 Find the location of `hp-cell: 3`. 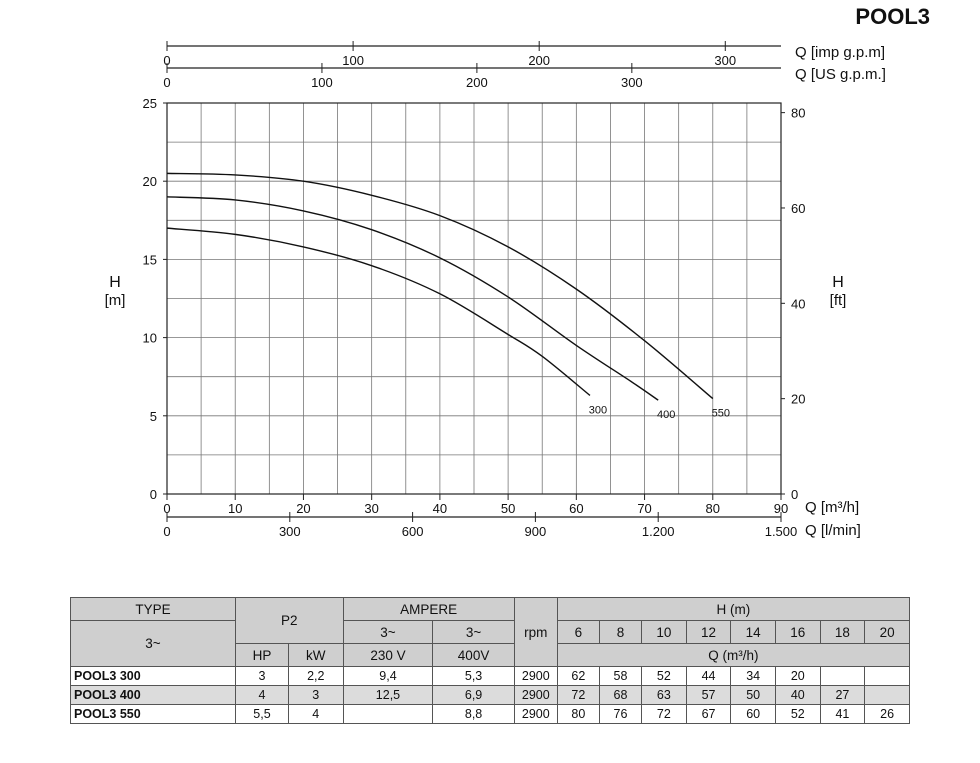

hp-cell: 3 is located at coordinates (262, 676).